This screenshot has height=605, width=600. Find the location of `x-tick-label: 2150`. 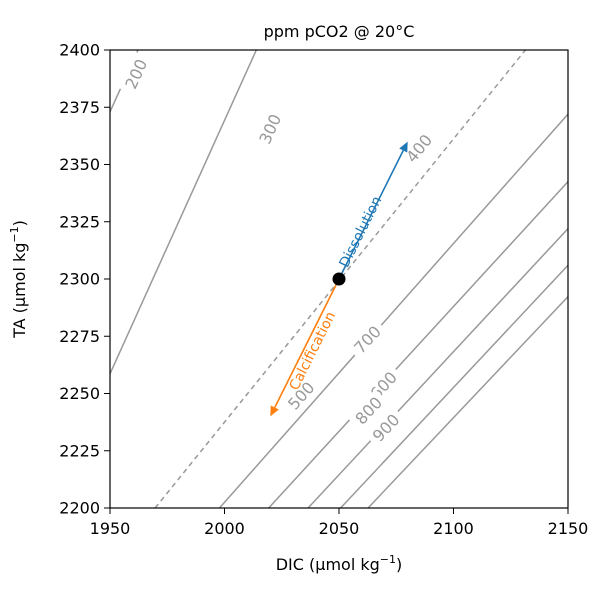

x-tick-label: 2150 is located at coordinates (568, 528).